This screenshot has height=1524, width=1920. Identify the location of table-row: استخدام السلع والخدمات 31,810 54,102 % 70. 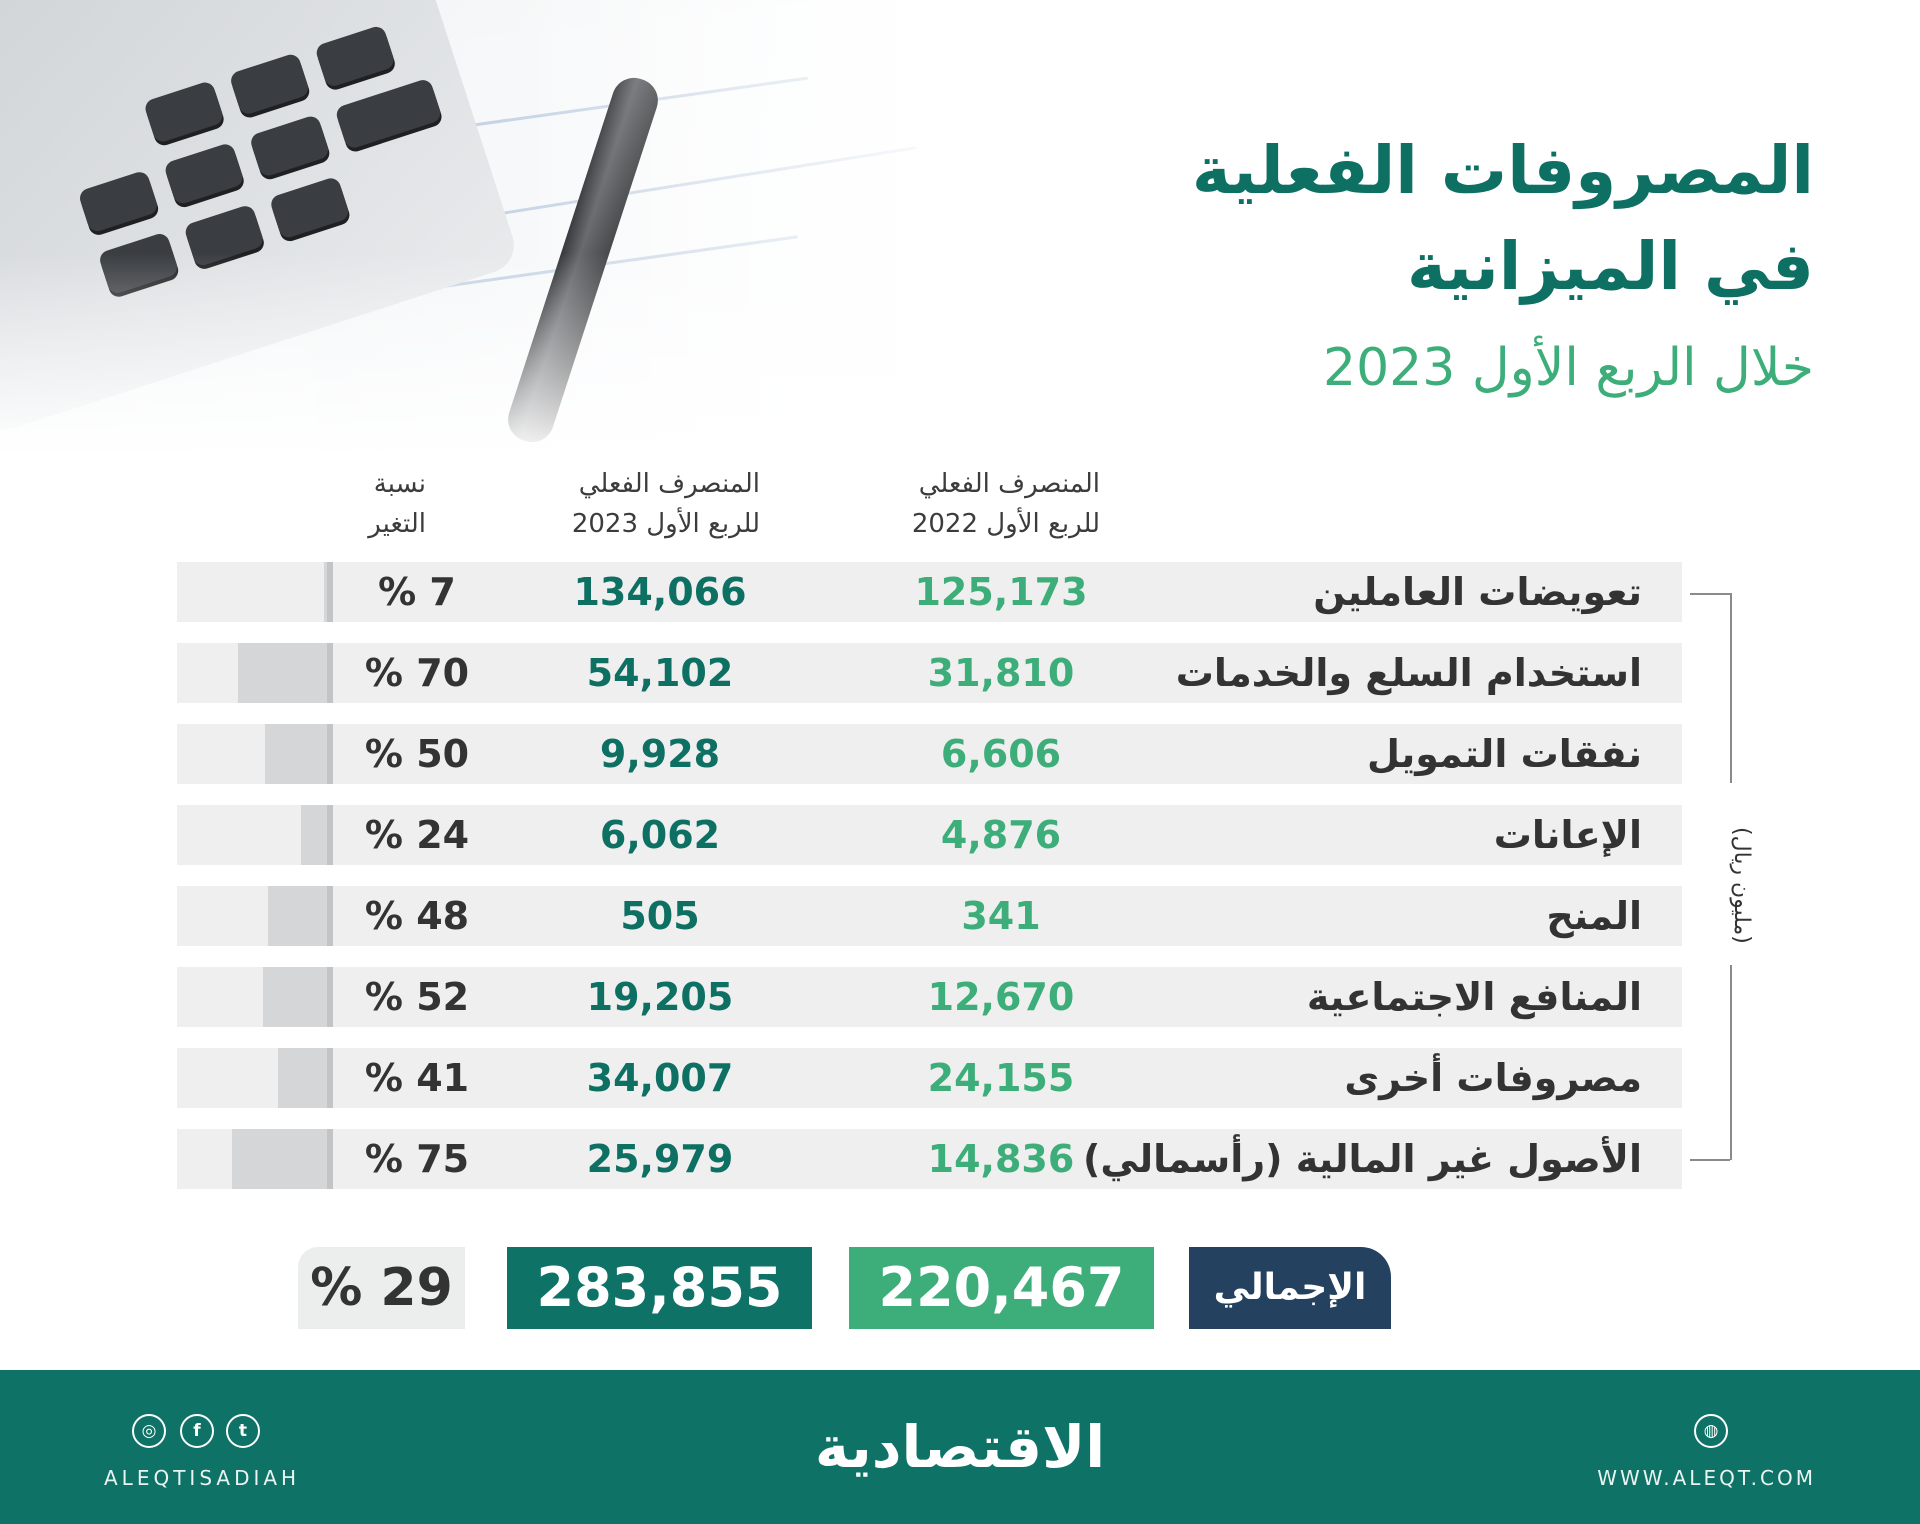
(929, 673).